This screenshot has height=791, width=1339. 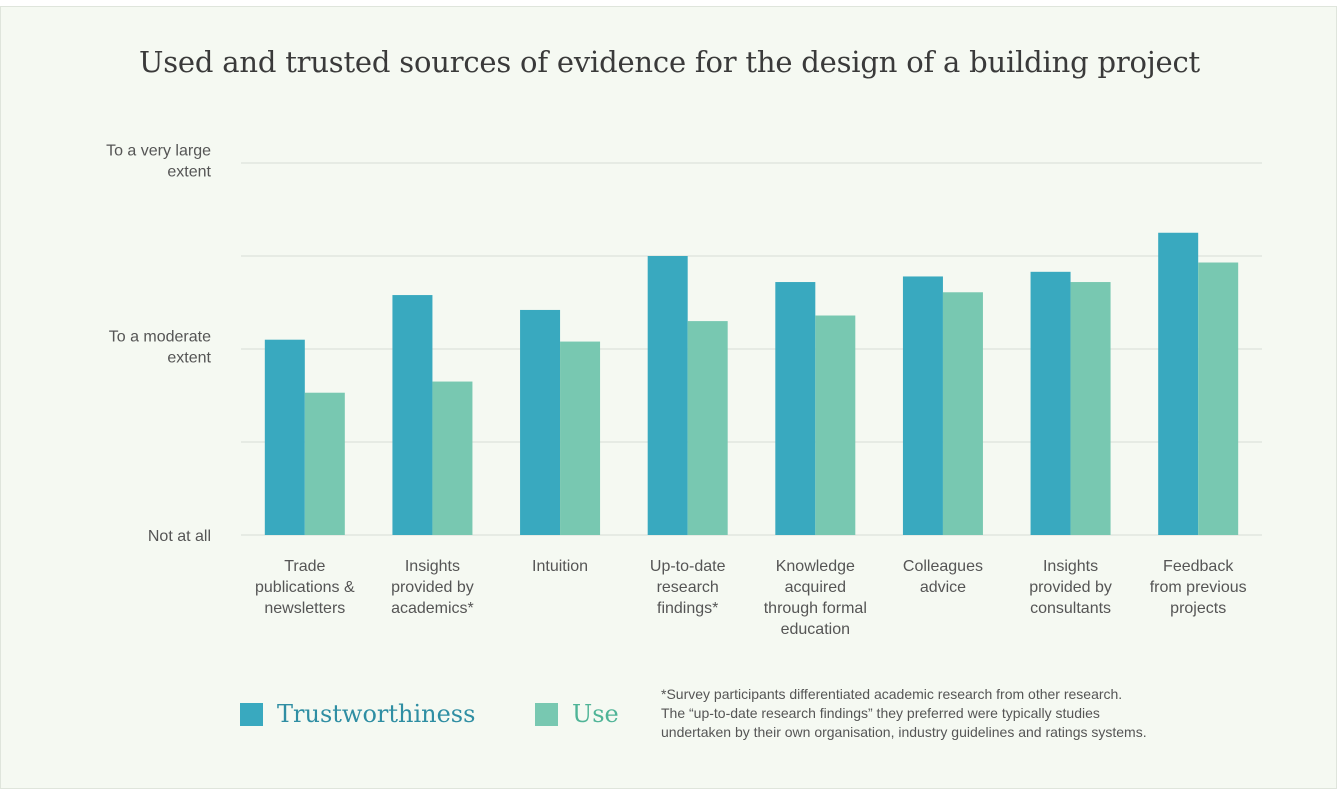 I want to click on legend-item-trustworthiness: Trustworthiness, so click(x=357, y=714).